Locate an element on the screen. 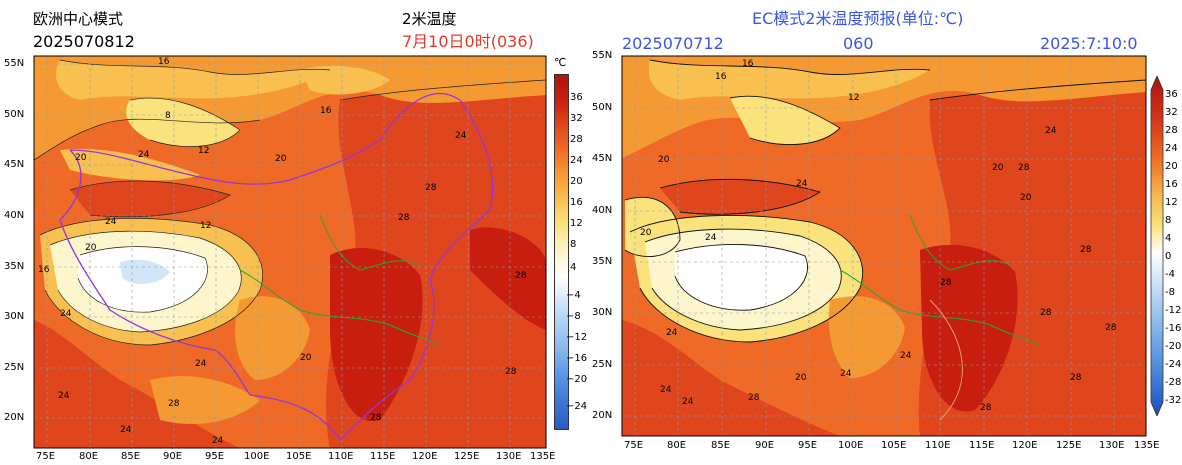  right-borders is located at coordinates (940, 317).